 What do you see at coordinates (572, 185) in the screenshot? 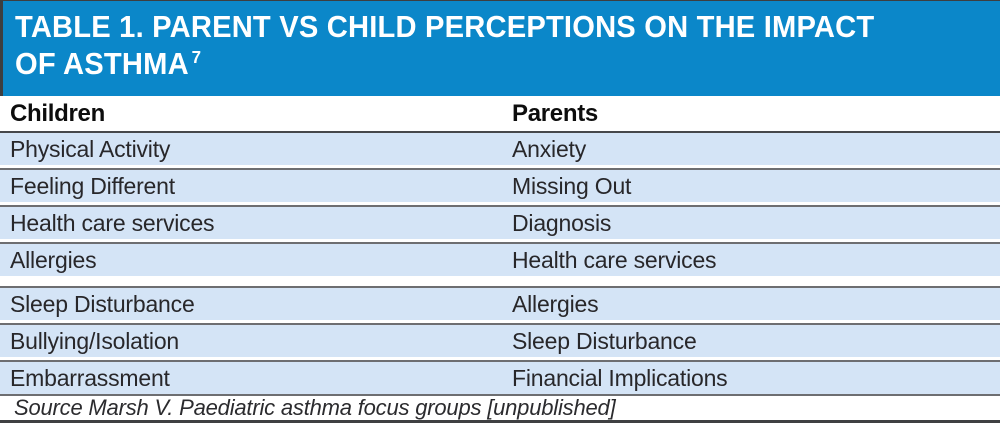
I see `parents-cell: Missing Out` at bounding box center [572, 185].